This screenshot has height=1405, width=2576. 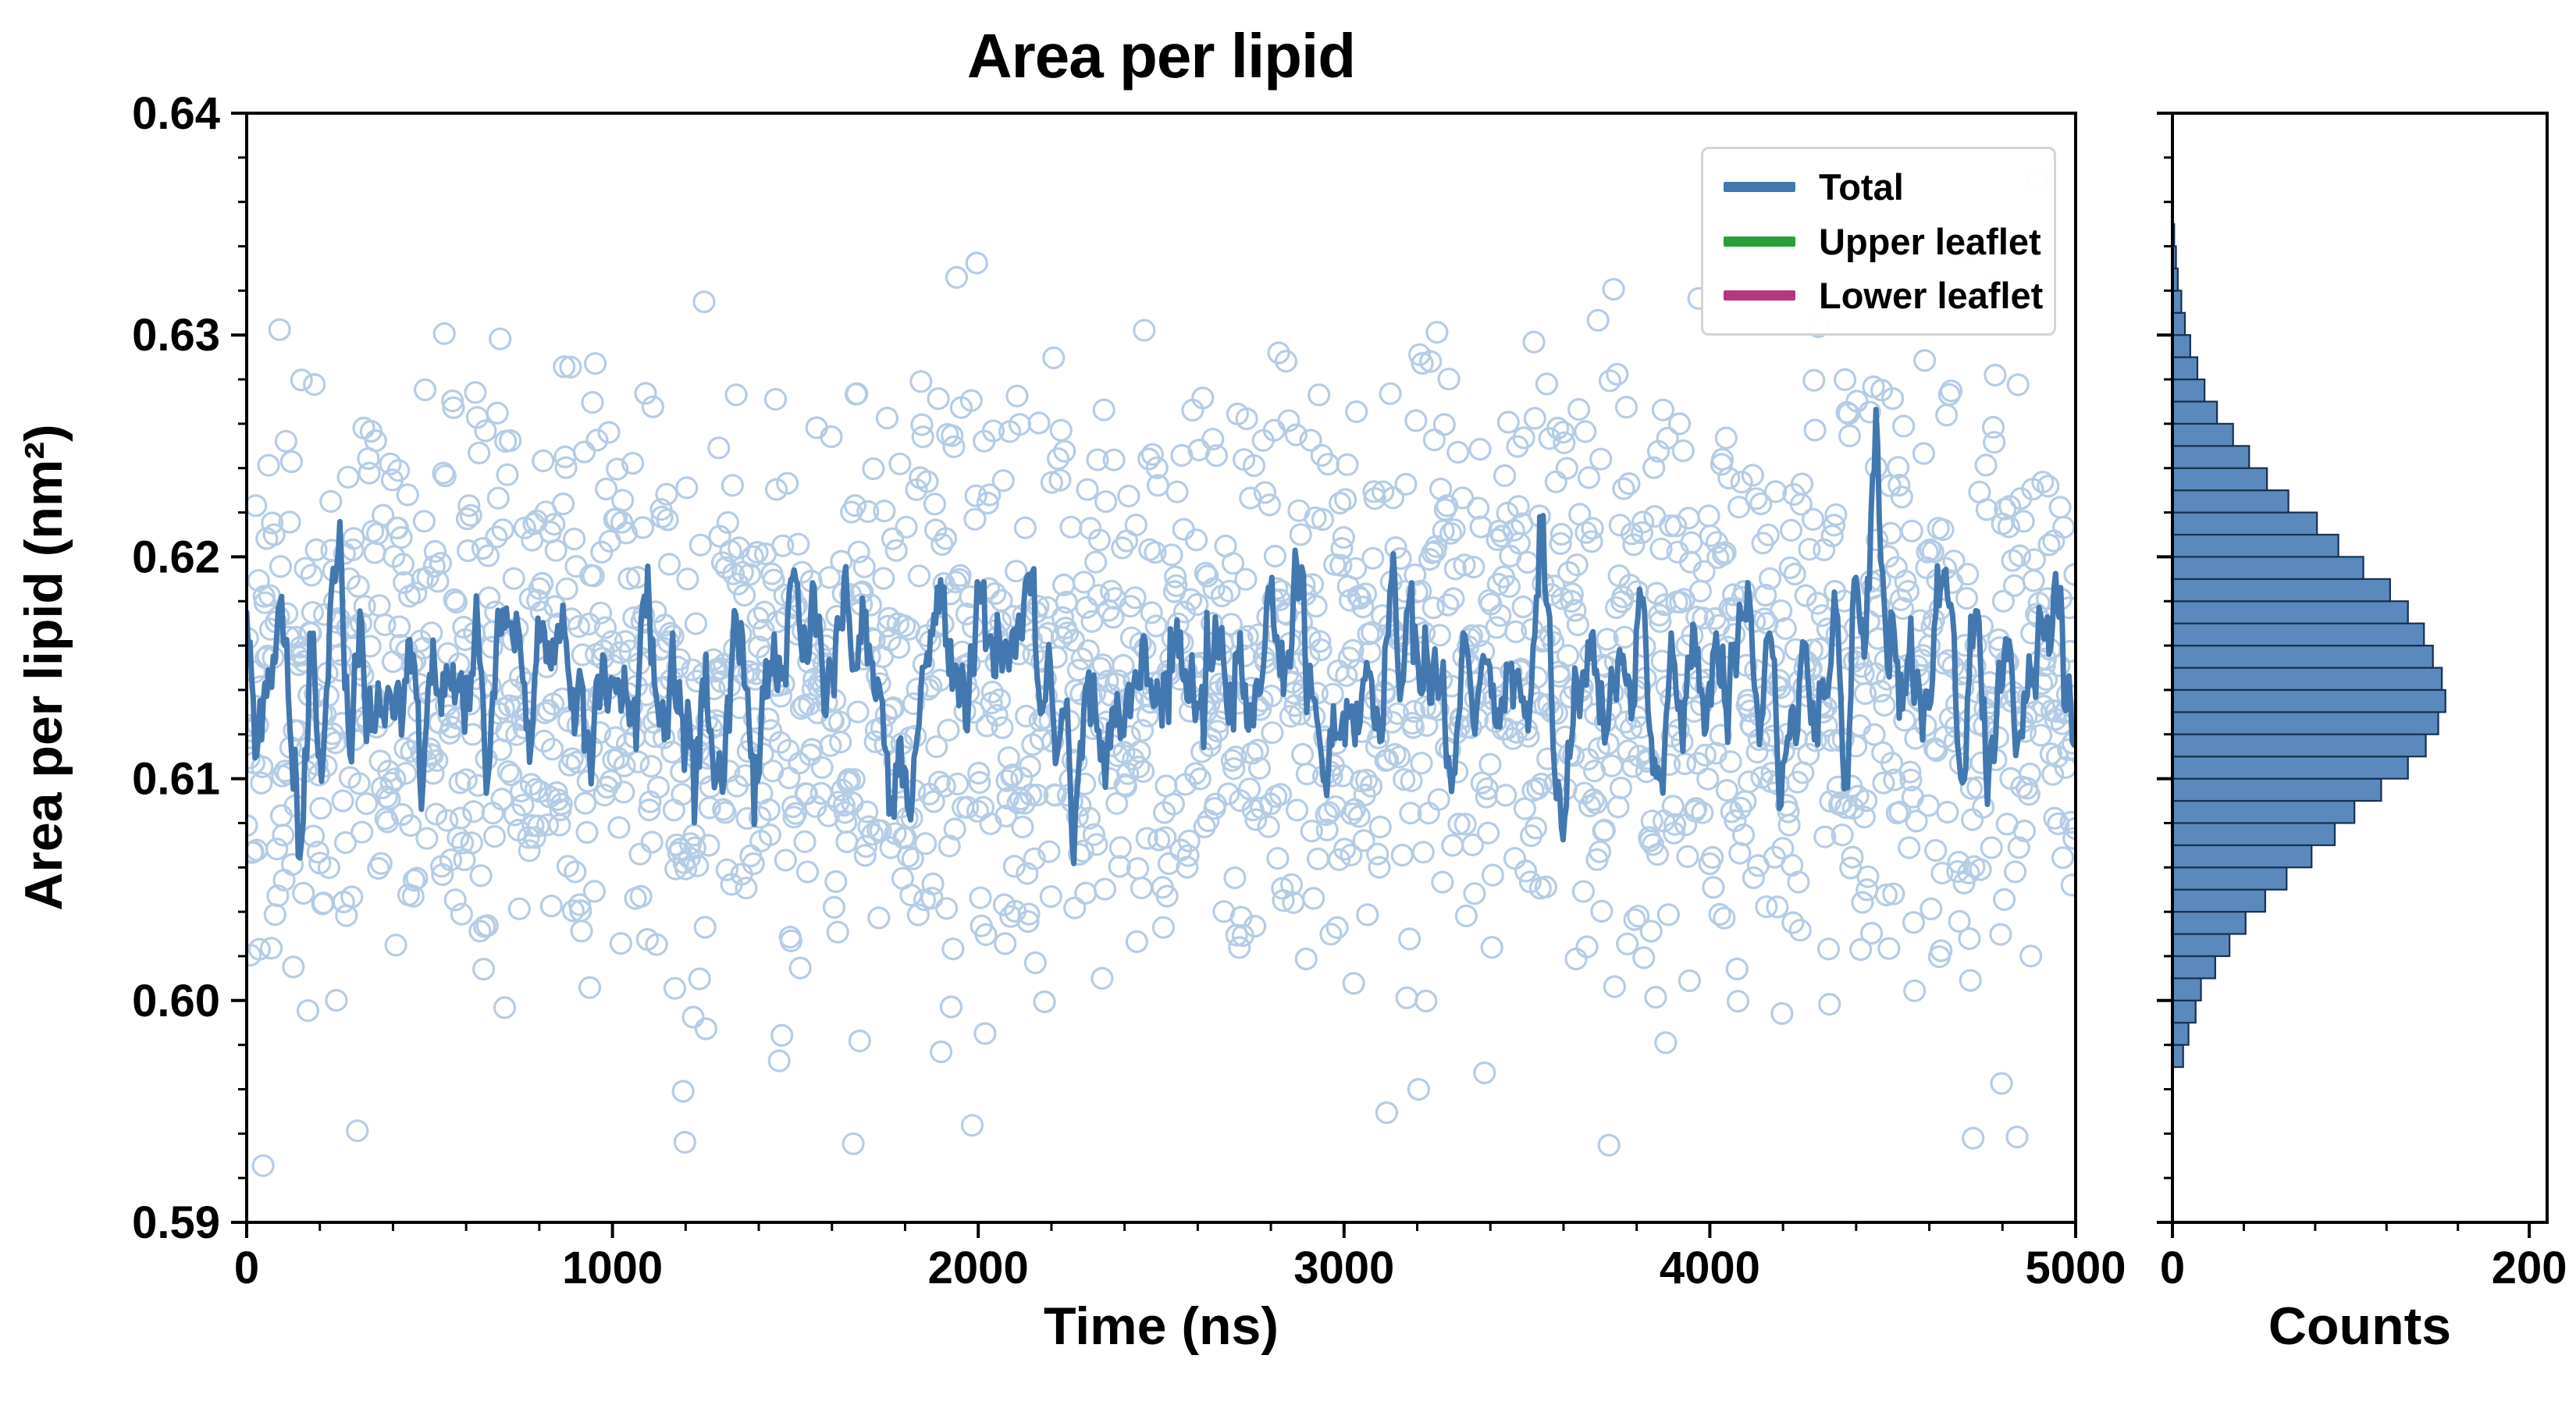 I want to click on legend-label-lower-leaflet: Lower leaflet, so click(x=1931, y=296).